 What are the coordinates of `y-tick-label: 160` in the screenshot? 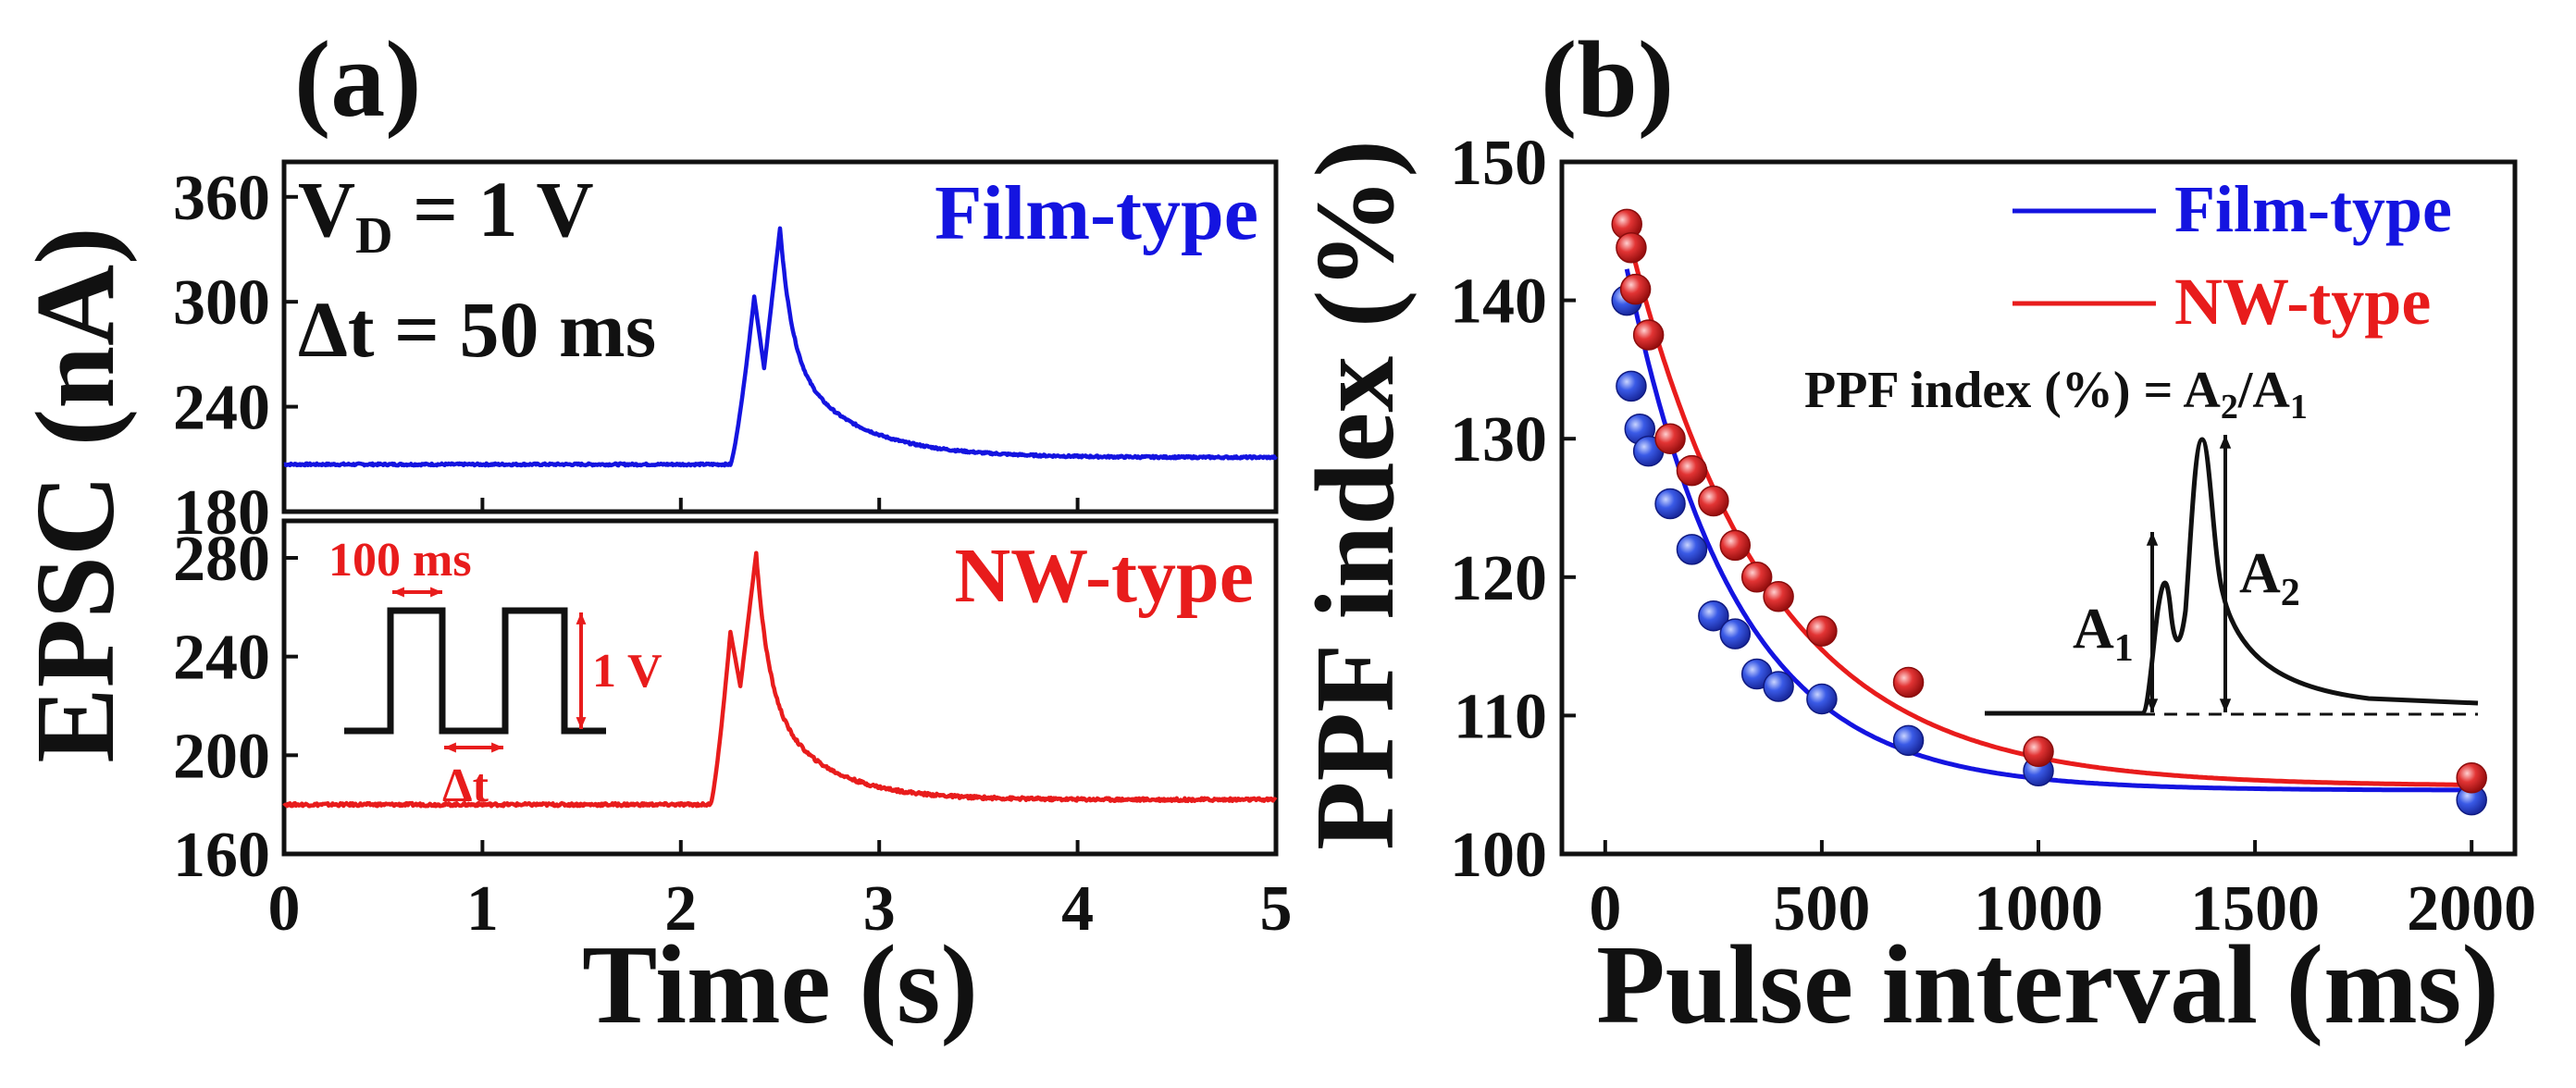 It's located at (222, 855).